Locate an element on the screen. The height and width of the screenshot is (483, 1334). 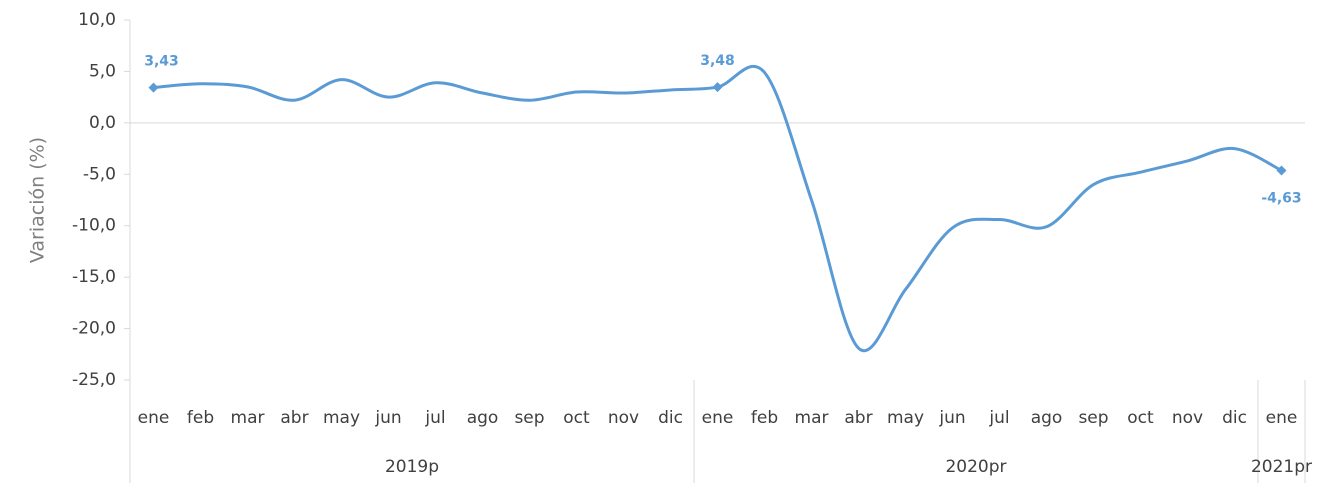
data-label: 3,48 is located at coordinates (717, 61).